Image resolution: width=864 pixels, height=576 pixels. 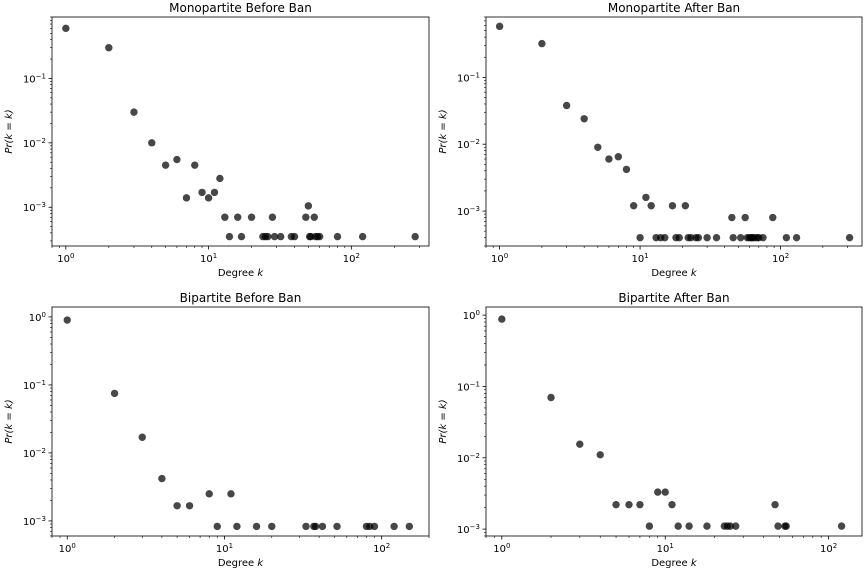 What do you see at coordinates (240, 8) in the screenshot?
I see `subplot-title: Monopartite Before Ban` at bounding box center [240, 8].